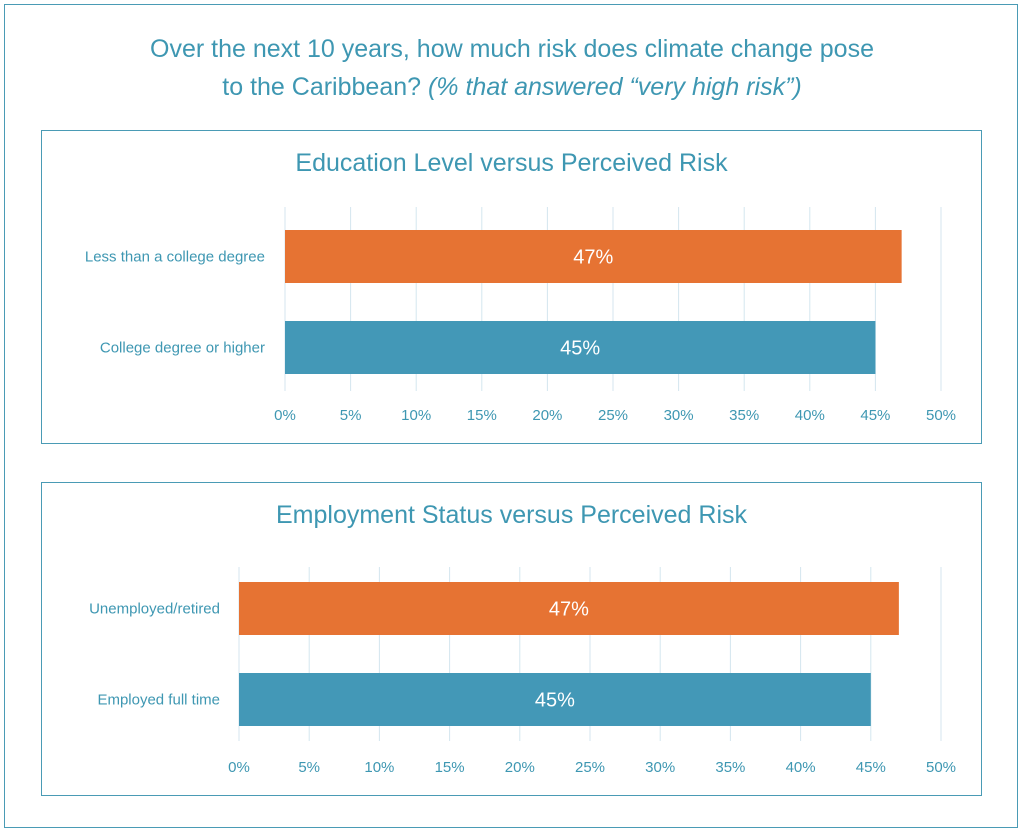  I want to click on chart-title: Education Level versus Perceived Risk, so click(511, 163).